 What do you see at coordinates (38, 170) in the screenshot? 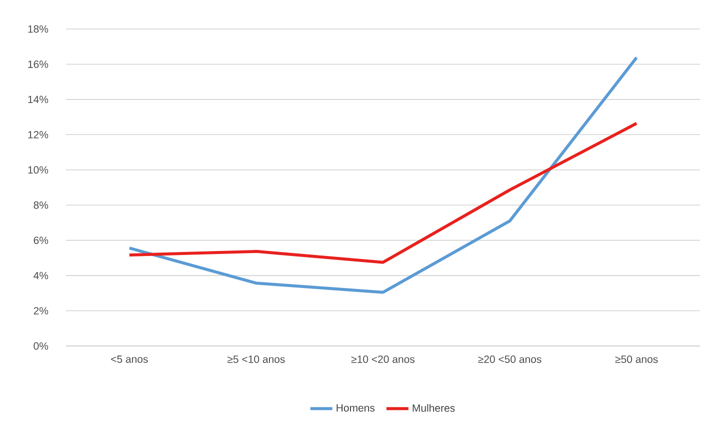
I see `y-tick-label: 10%` at bounding box center [38, 170].